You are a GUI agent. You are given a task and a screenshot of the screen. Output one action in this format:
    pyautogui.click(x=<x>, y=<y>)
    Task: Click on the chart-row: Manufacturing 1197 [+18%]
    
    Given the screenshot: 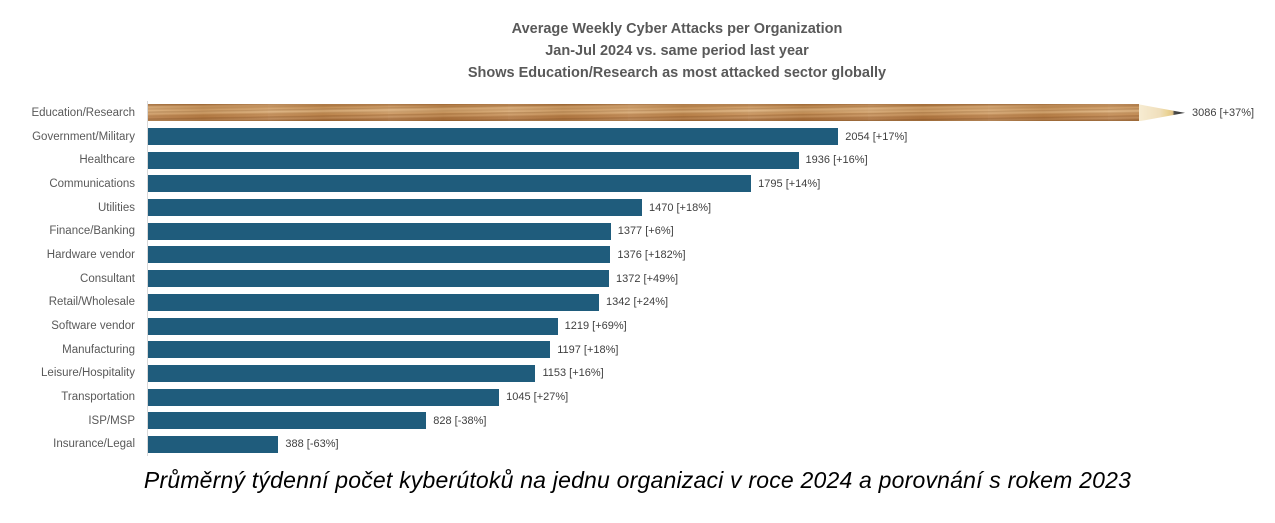 What is the action you would take?
    pyautogui.click(x=637, y=349)
    